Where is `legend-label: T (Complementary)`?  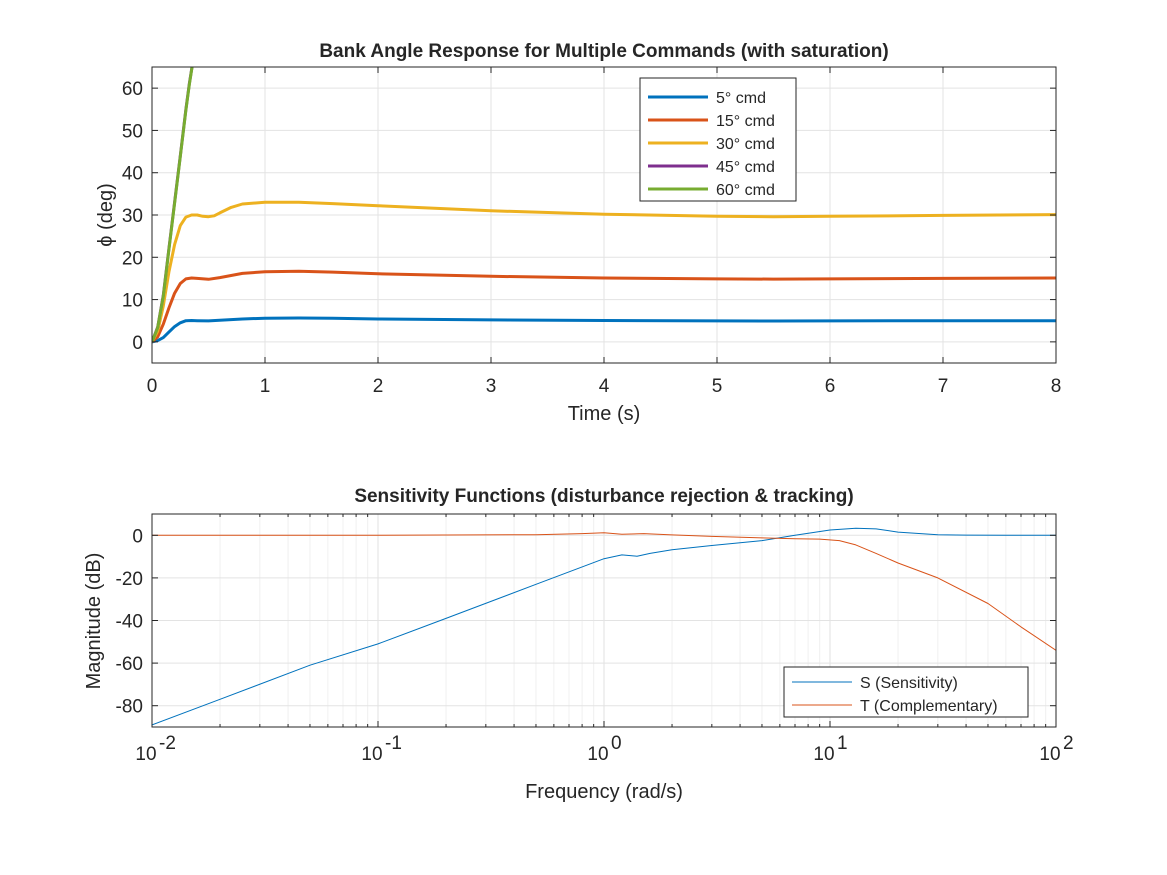
legend-label: T (Complementary) is located at coordinates (929, 706).